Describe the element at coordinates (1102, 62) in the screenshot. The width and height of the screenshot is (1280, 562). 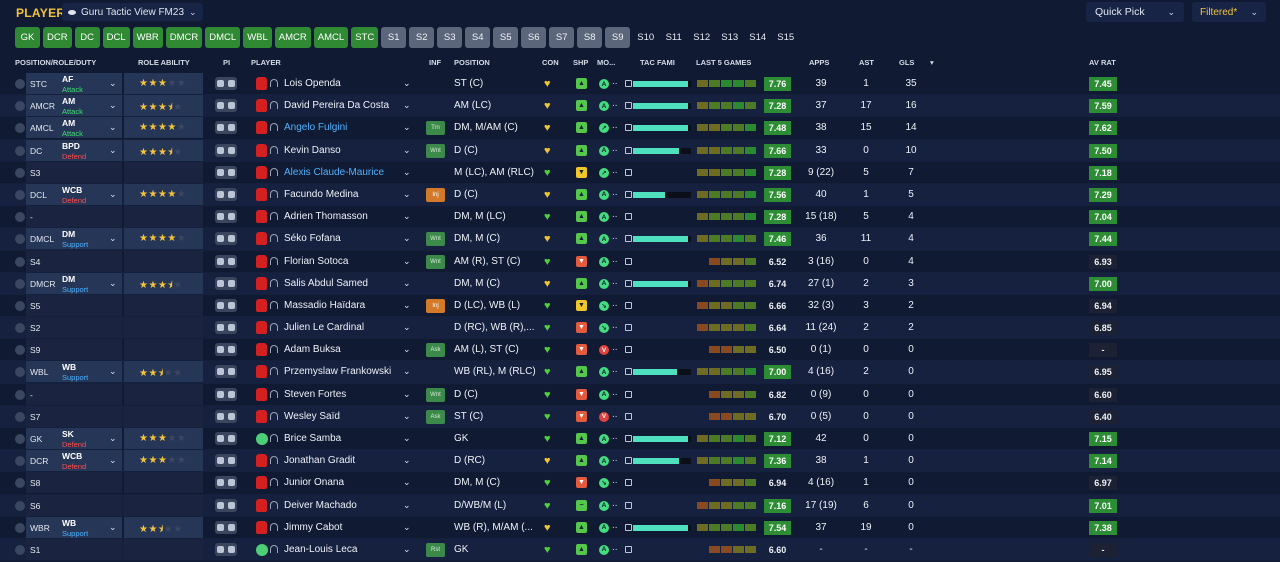
I see `col-average-rating: AV RAT` at that location.